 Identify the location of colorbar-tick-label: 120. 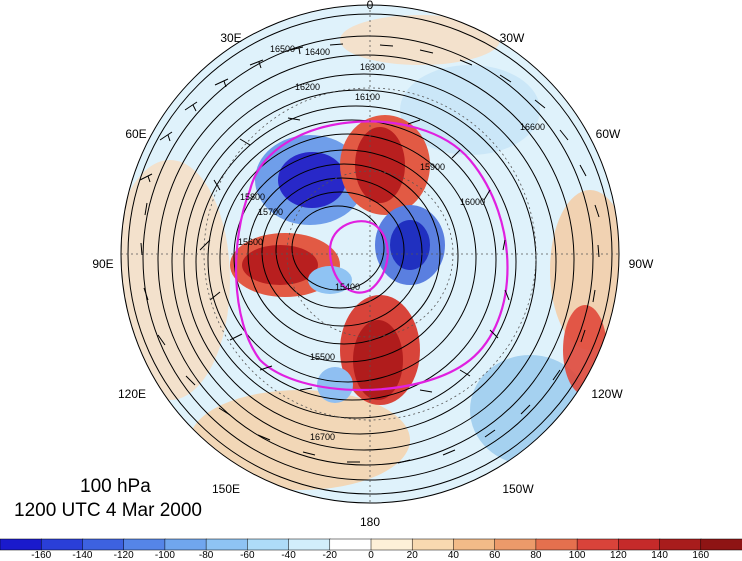
(618, 555).